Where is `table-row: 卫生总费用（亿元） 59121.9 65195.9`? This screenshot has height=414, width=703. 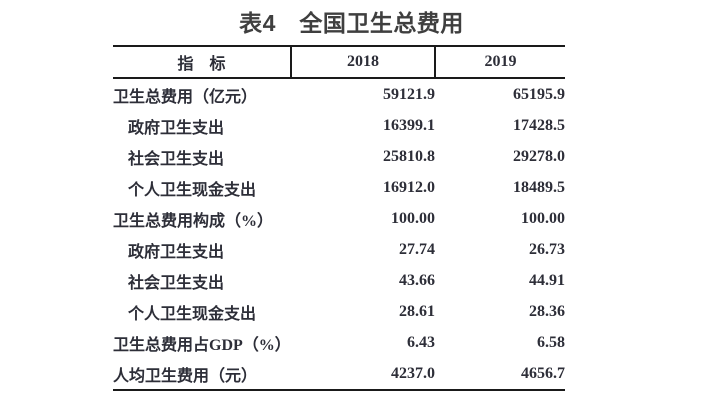 table-row: 卫生总费用（亿元） 59121.9 65195.9 is located at coordinates (339, 94).